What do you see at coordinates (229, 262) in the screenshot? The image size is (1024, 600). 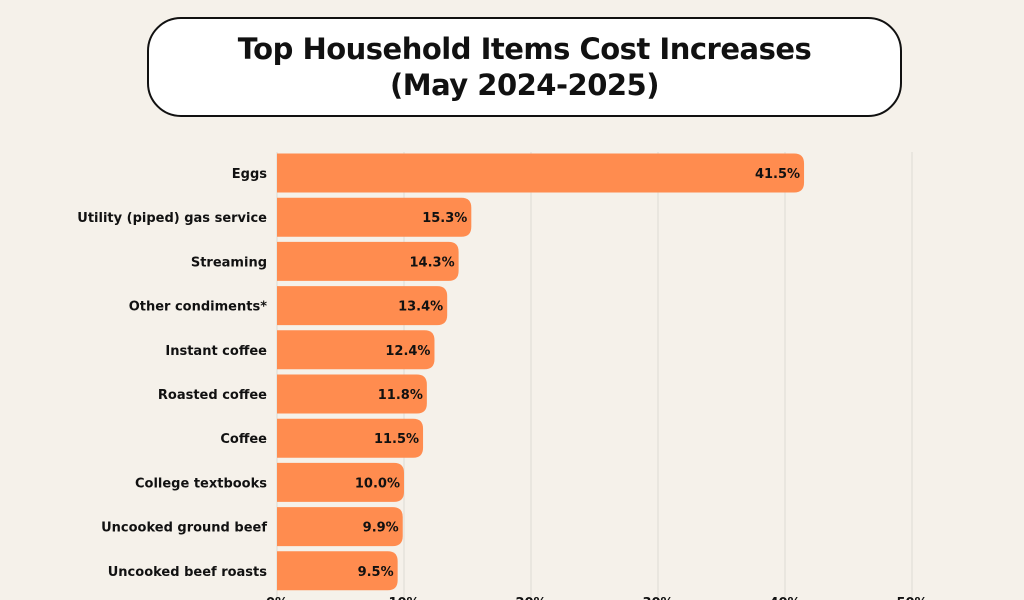 I see `category-label: Streaming` at bounding box center [229, 262].